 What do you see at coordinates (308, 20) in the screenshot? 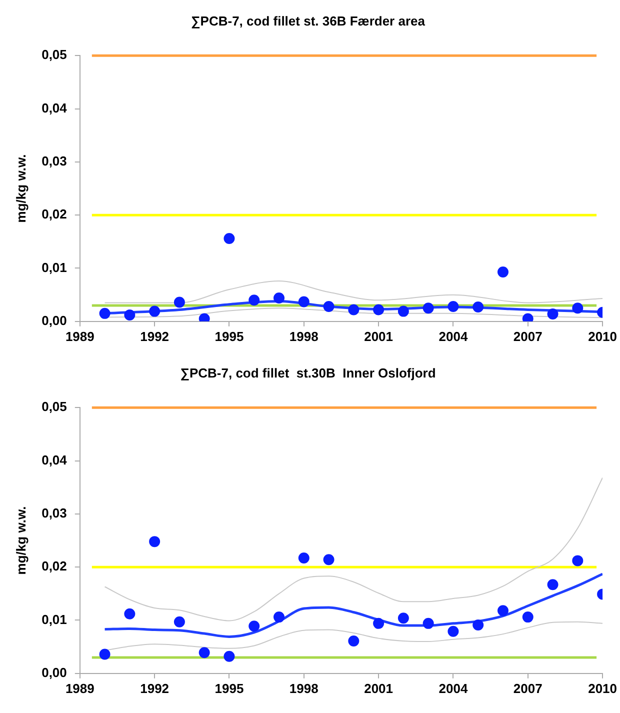
I see `chart-title: ∑PCB-7, cod fillet st. 36B Færder area` at bounding box center [308, 20].